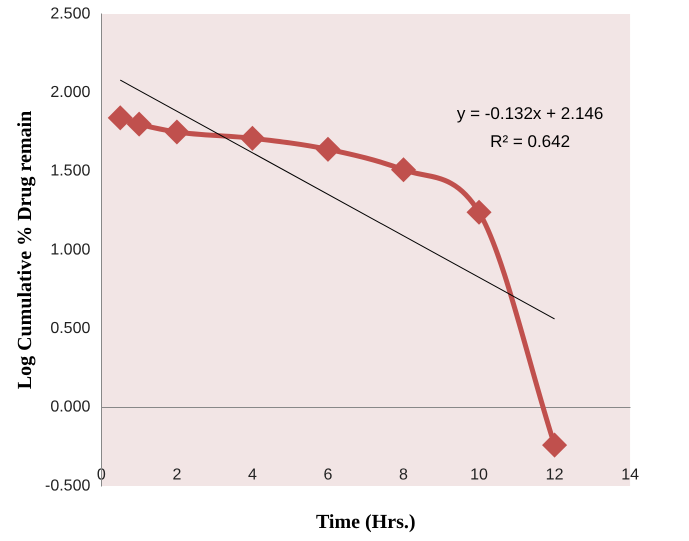 This screenshot has height=541, width=689. I want to click on annotation: R² = 0.642, so click(530, 141).